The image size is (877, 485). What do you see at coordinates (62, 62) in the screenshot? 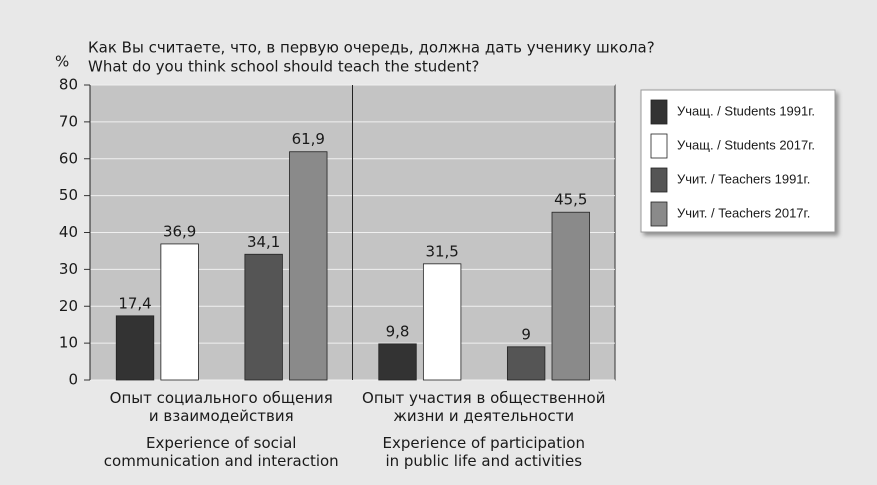
I see `y-axis-label: %` at bounding box center [62, 62].